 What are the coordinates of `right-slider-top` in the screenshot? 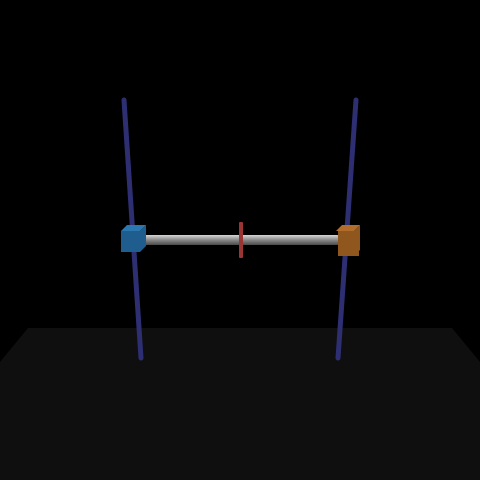 It's located at (348, 228).